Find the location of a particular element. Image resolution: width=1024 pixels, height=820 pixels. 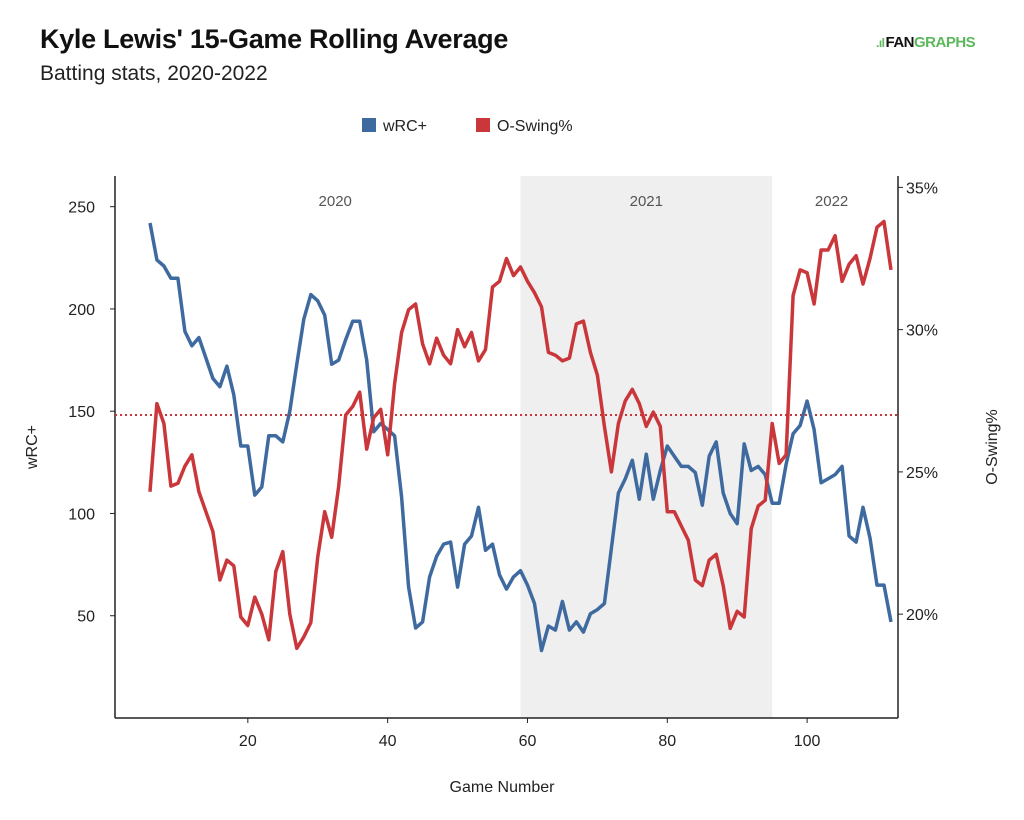

y-tick-label: 50 is located at coordinates (86, 617).